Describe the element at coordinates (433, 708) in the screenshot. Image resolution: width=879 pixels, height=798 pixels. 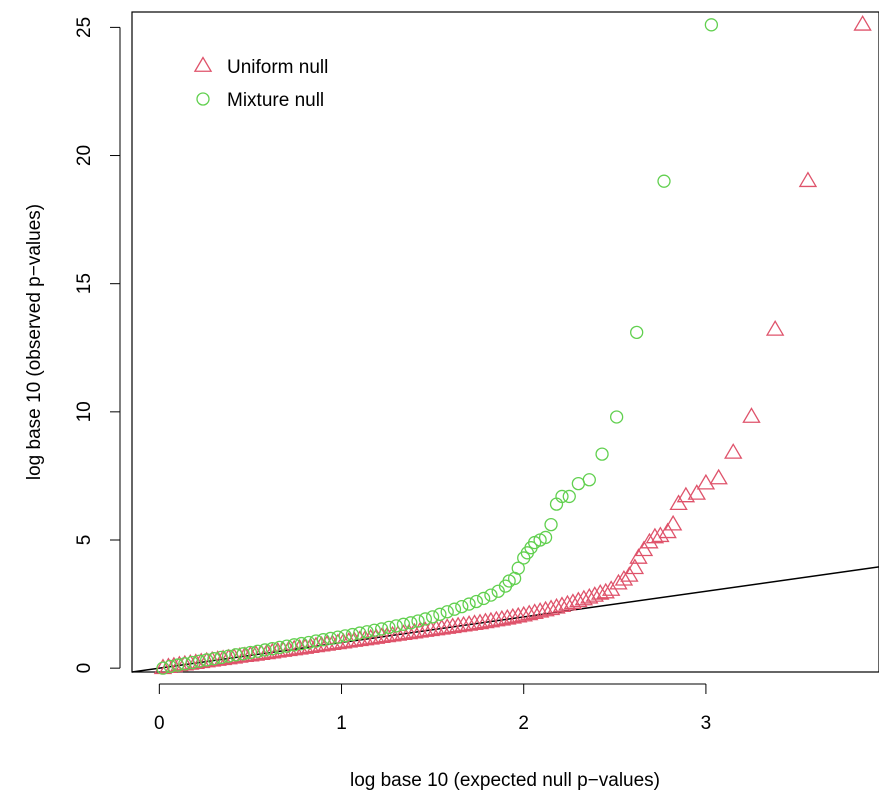
I see `x-axis: 0 1 2 3` at that location.